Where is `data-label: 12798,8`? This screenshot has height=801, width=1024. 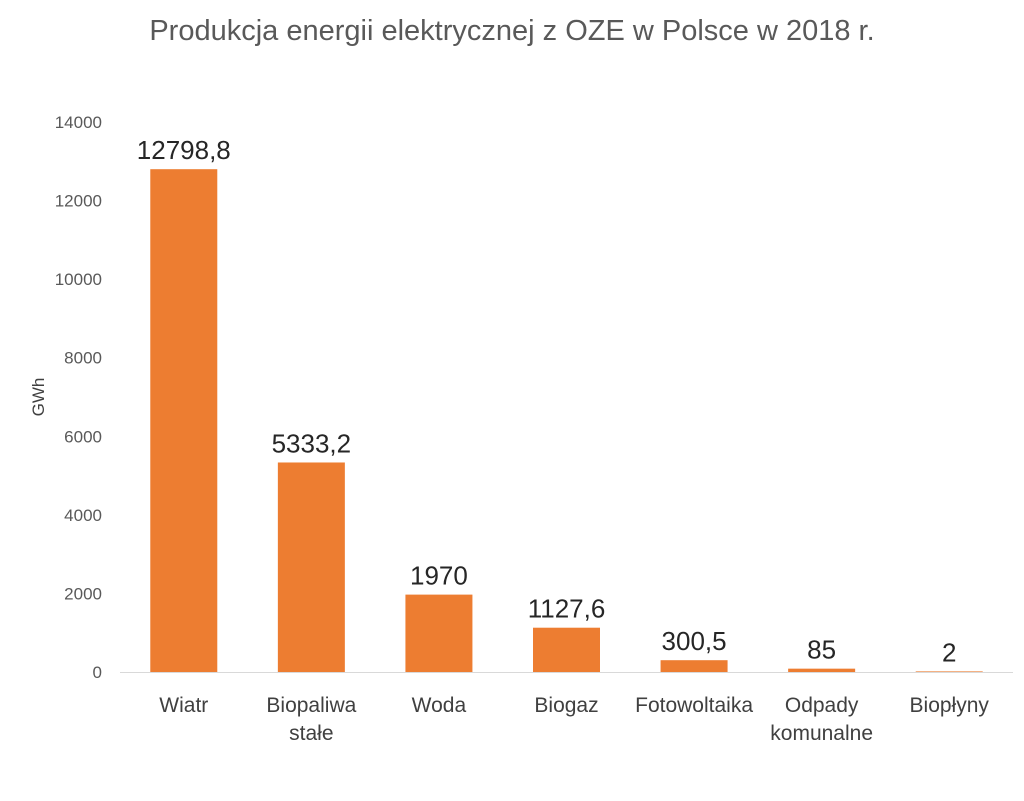
data-label: 12798,8 is located at coordinates (184, 150).